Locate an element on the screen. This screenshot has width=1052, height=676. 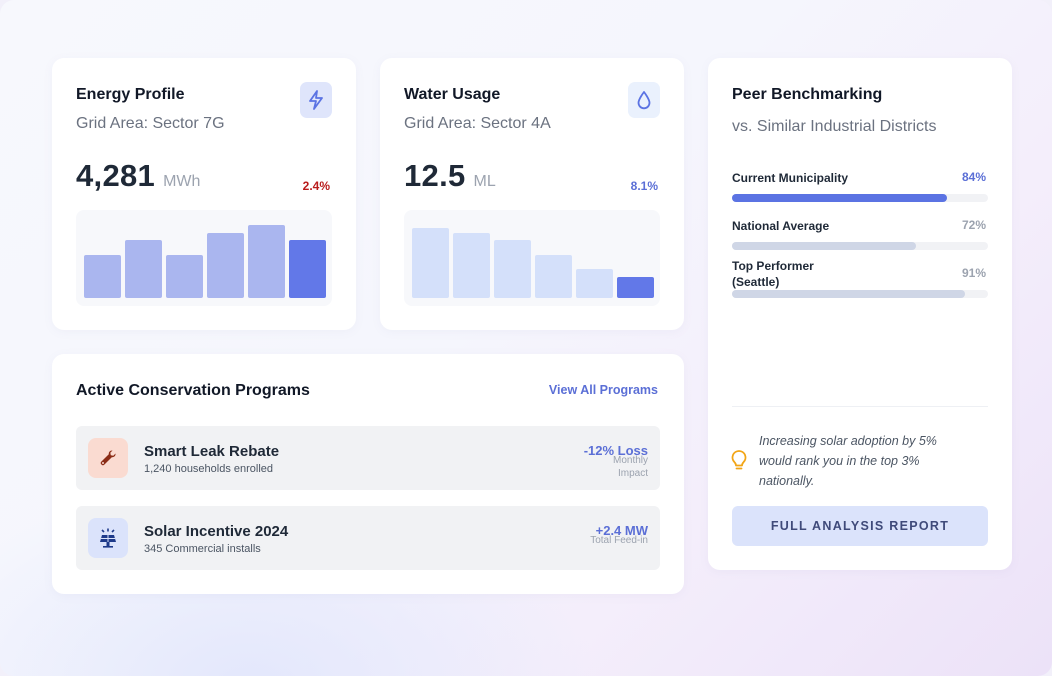
energy-value: 4,281 is located at coordinates (116, 175).